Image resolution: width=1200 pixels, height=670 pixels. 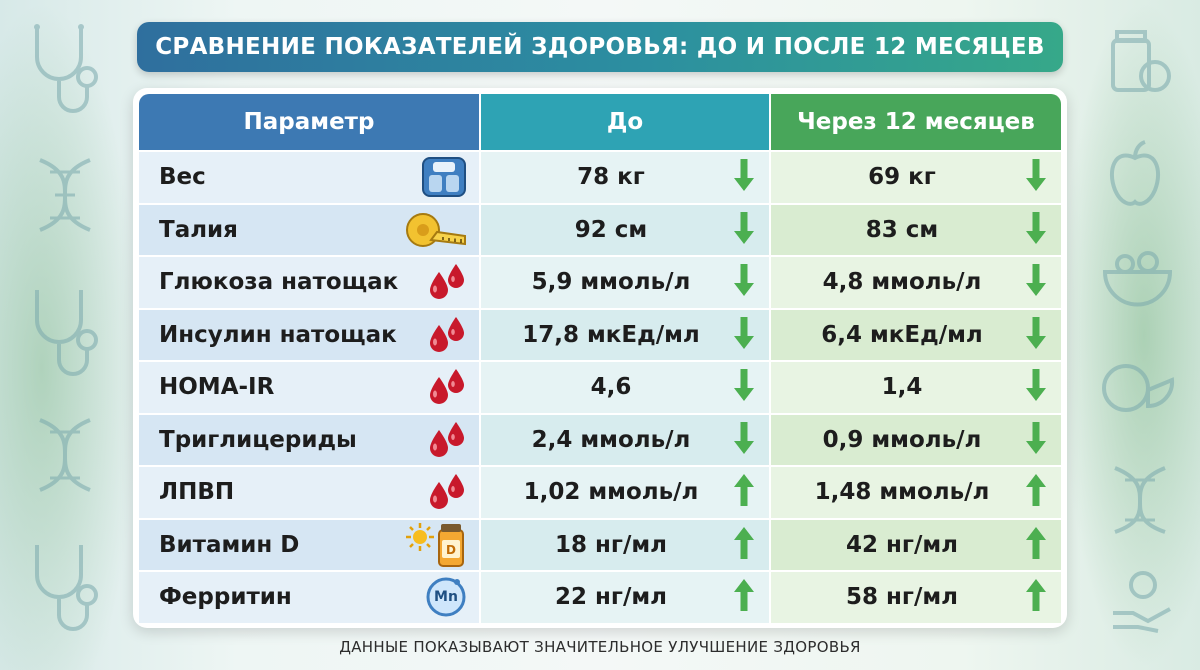 I want to click on before-value: 4,6, so click(x=611, y=387).